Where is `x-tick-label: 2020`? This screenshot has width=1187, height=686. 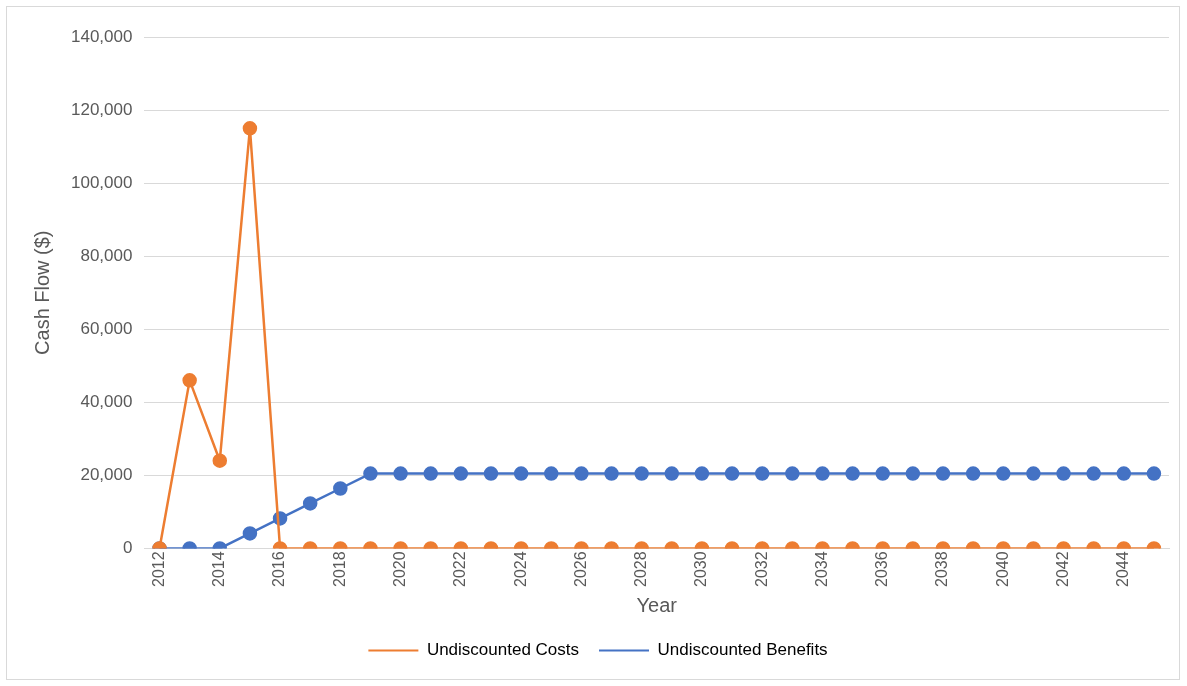
x-tick-label: 2020 is located at coordinates (399, 569).